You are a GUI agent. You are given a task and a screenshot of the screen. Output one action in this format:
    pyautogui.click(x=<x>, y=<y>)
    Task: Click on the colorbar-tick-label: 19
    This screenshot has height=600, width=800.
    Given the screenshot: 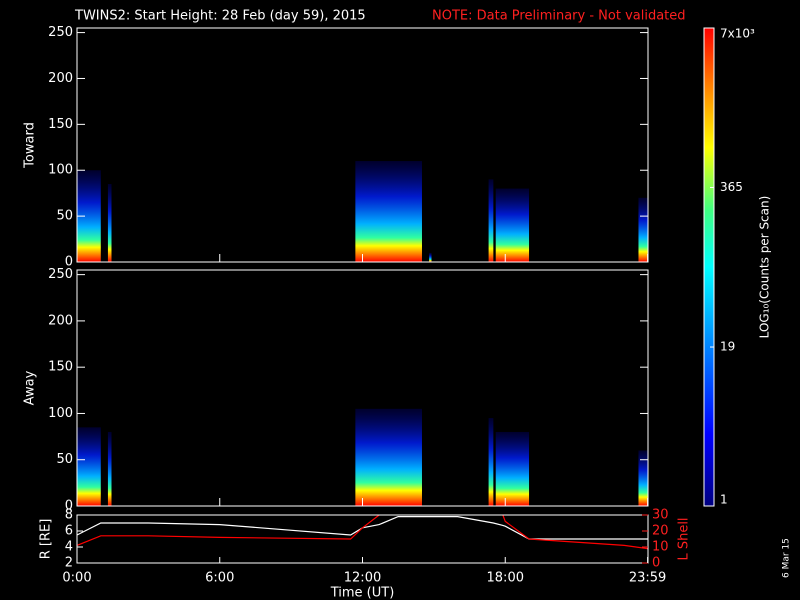 What is the action you would take?
    pyautogui.click(x=727, y=347)
    